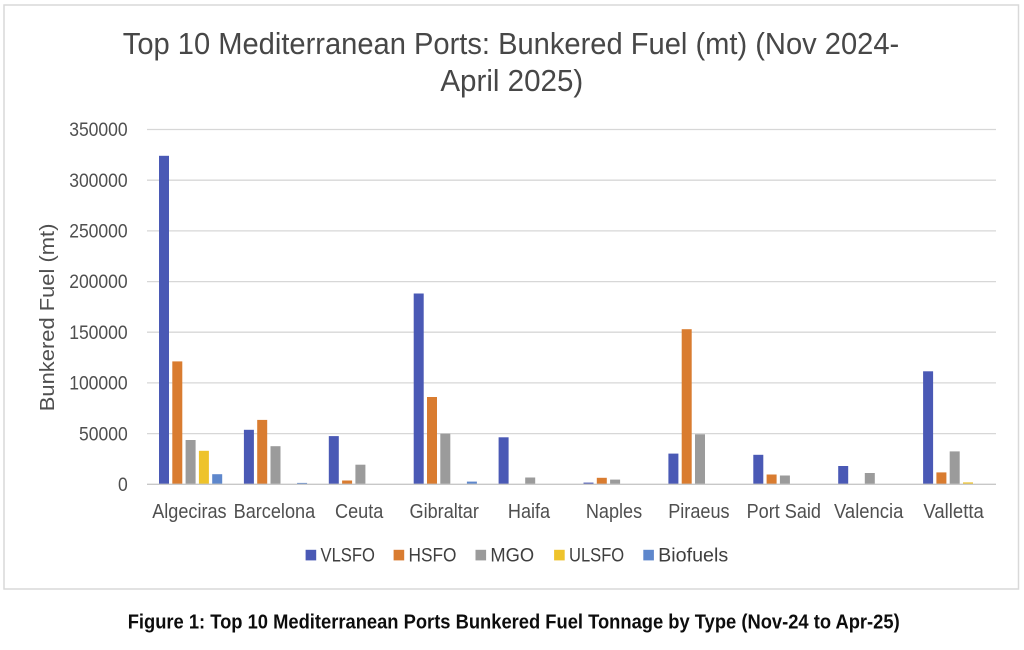 This screenshot has width=1024, height=650. Describe the element at coordinates (953, 511) in the screenshot. I see `svg-text: Valletta` at that location.